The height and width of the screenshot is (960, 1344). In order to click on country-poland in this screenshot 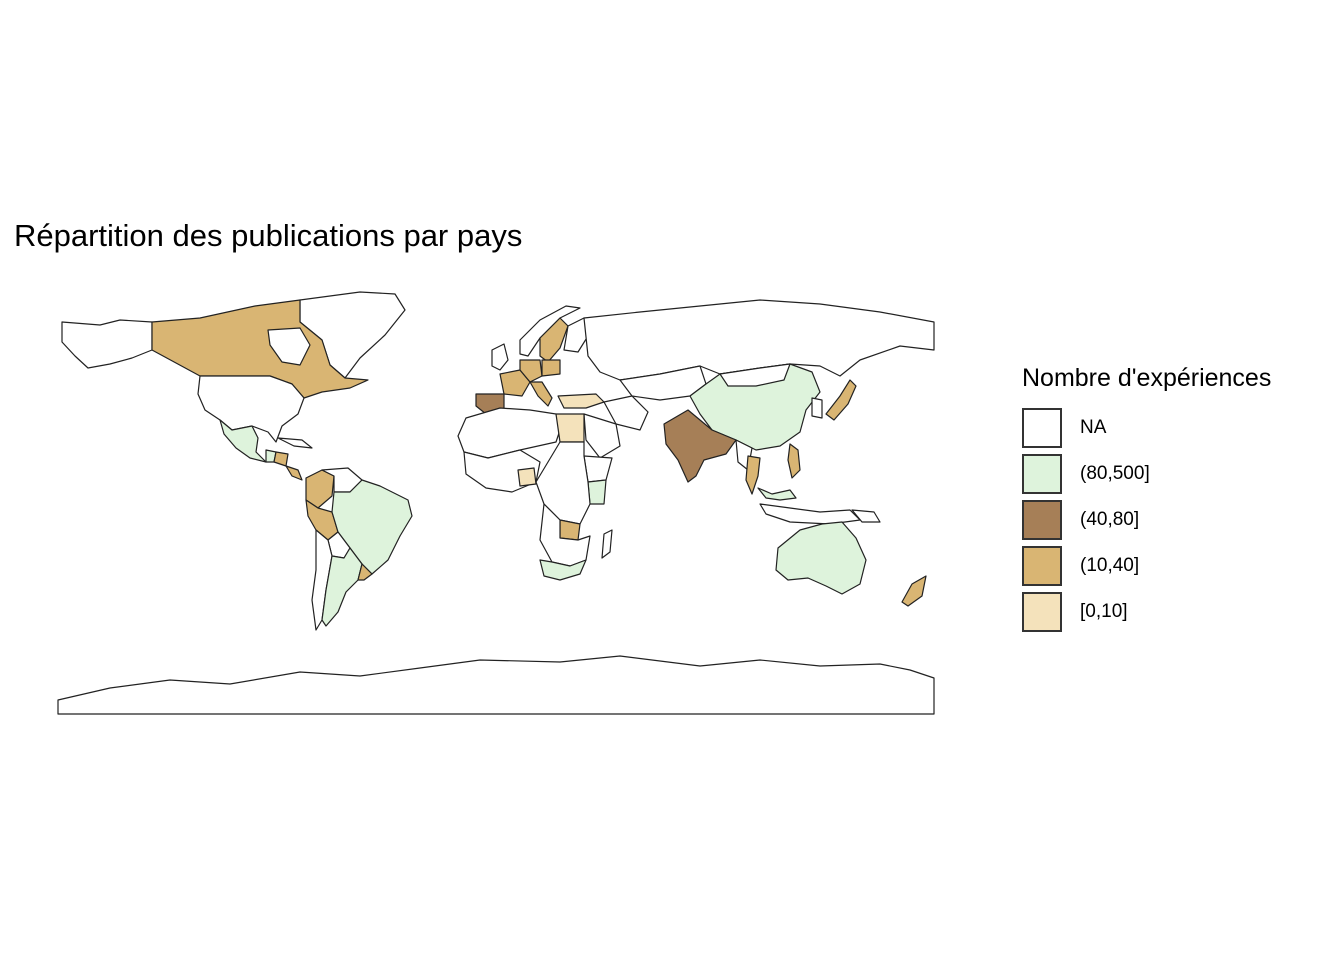, I will do `click(551, 368)`.